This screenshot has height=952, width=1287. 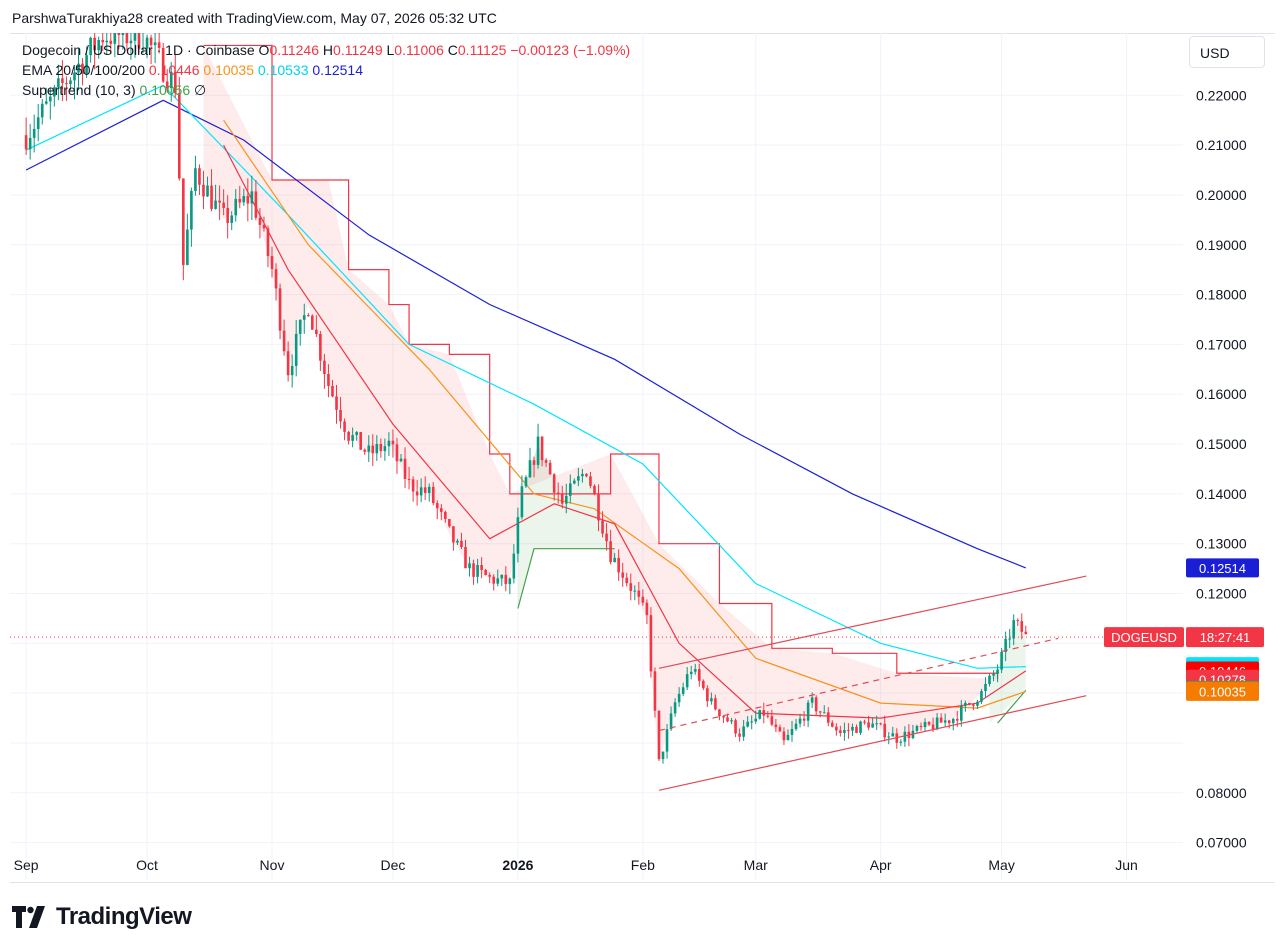 I want to click on y-tick-label: 0.12000, so click(x=1221, y=594).